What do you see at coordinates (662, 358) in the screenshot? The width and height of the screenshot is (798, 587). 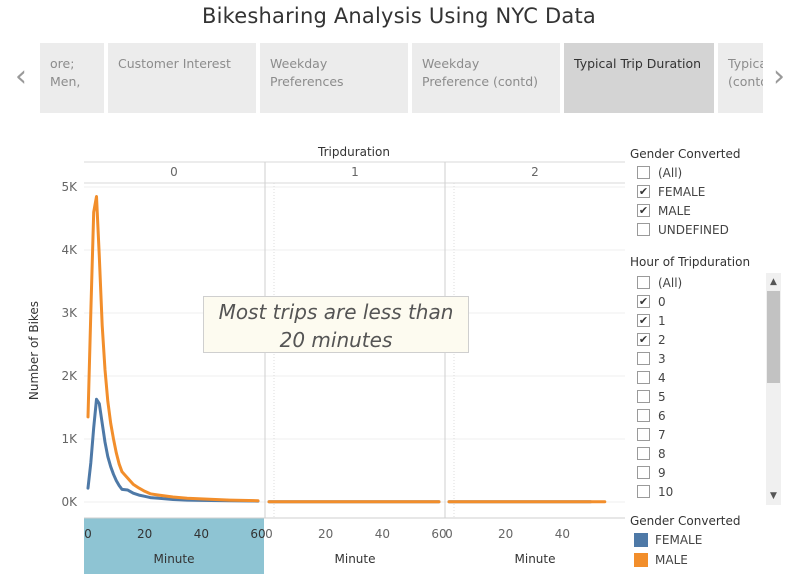 I see `hour-filter-item-label: 3` at bounding box center [662, 358].